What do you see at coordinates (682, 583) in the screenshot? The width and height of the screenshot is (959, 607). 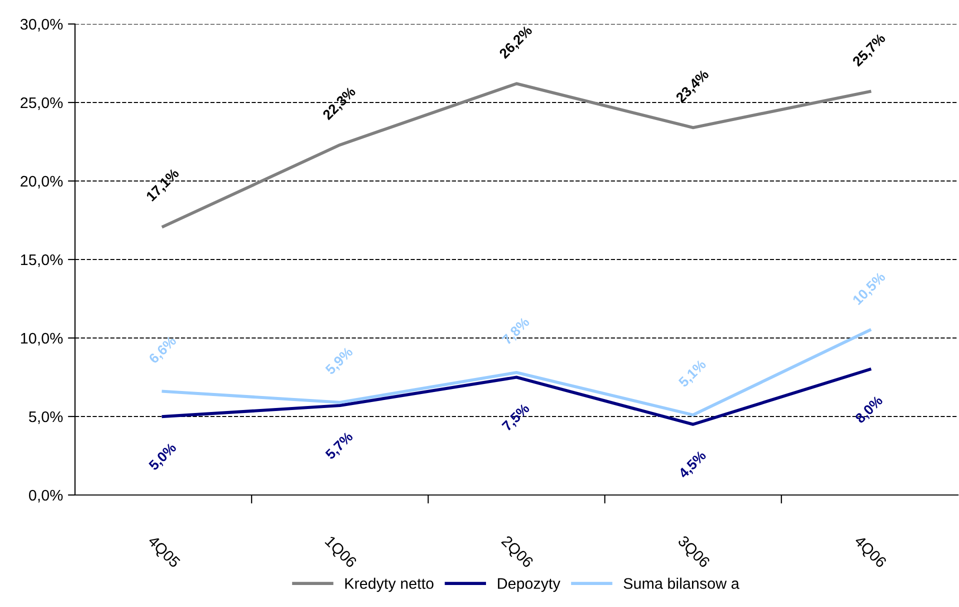 I see `legend-label: Suma bilansow a` at bounding box center [682, 583].